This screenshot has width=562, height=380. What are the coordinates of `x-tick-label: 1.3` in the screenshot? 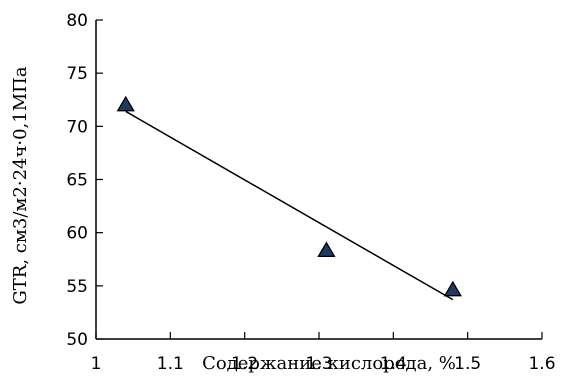 It's located at (318, 364).